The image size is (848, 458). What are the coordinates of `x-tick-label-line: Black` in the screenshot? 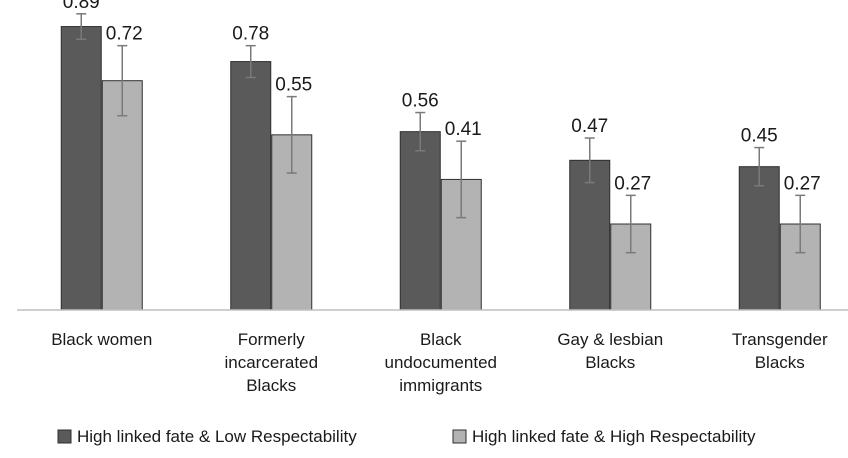 It's located at (441, 339).